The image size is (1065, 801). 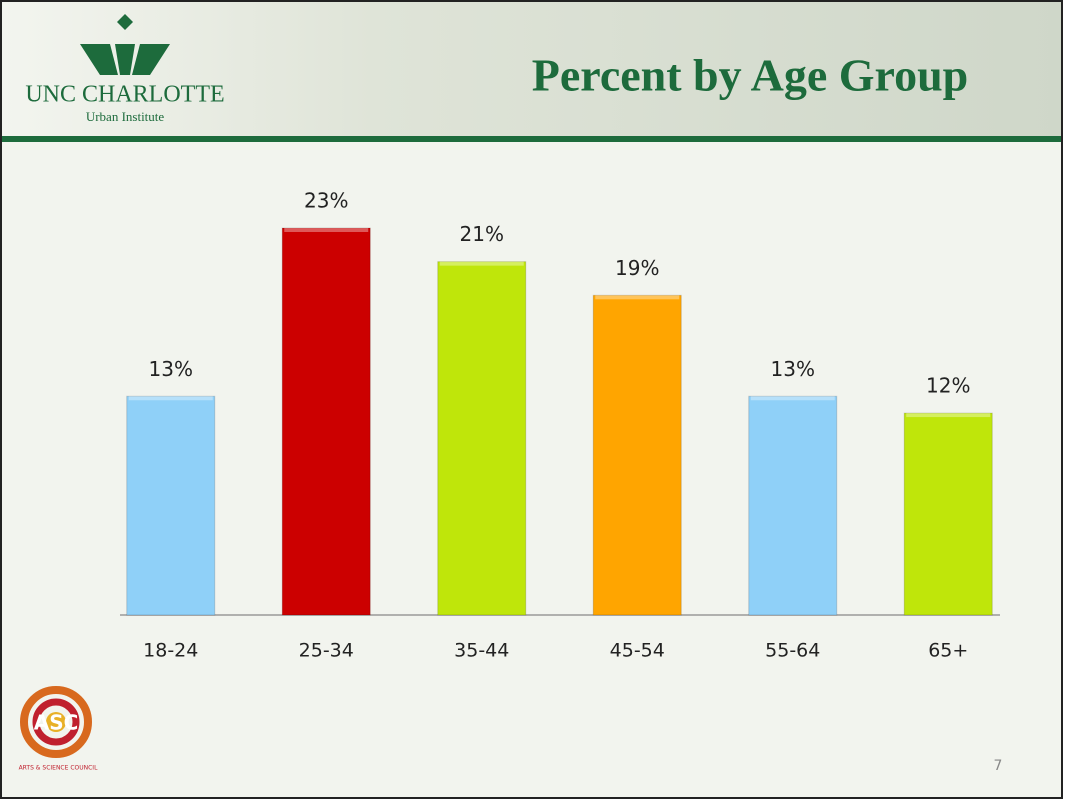 I want to click on logo-mark, so click(x=125, y=44).